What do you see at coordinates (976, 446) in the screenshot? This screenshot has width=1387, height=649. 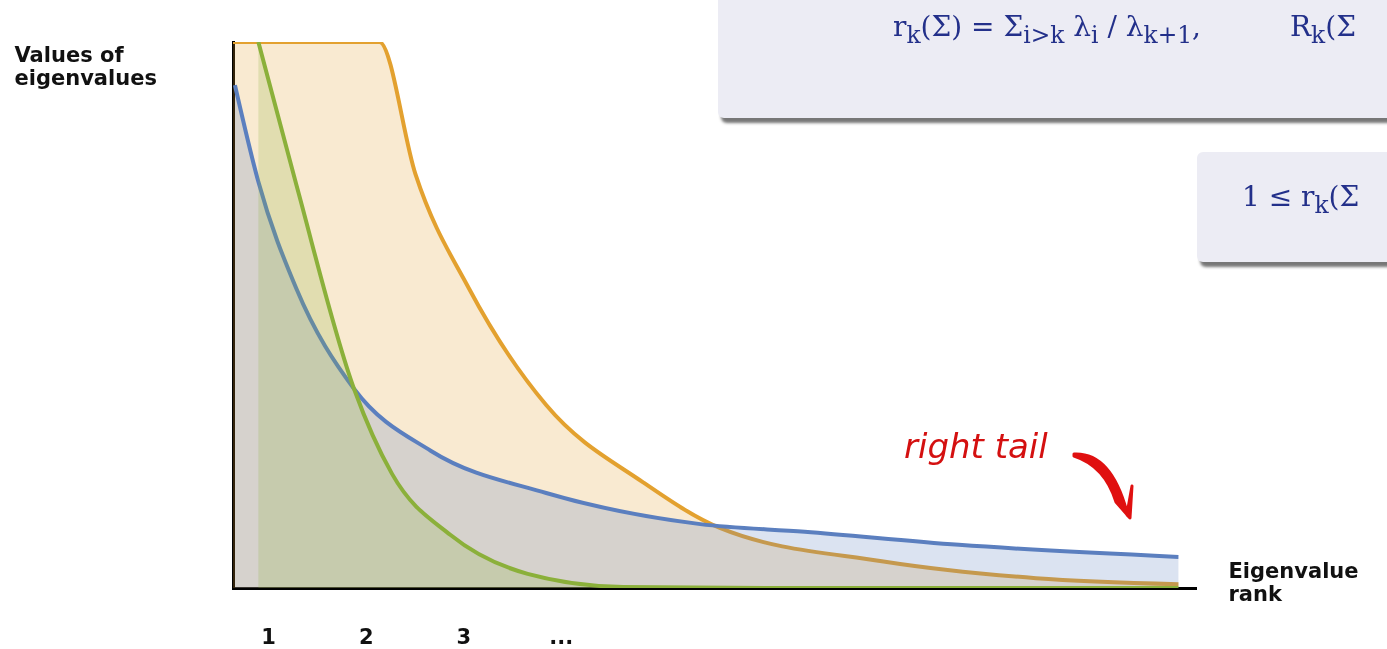 I see `annotation: right tail` at bounding box center [976, 446].